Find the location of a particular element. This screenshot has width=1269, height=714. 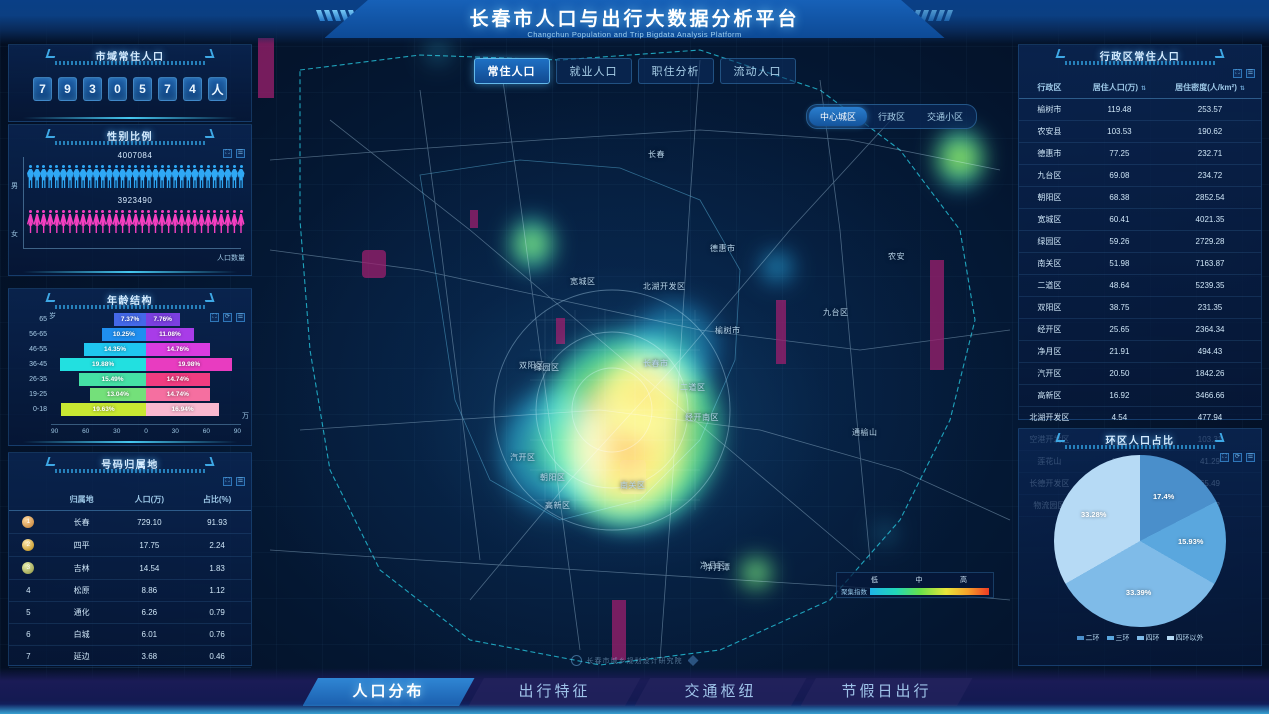

map-tab-0: 常住人口 is located at coordinates (511, 71).